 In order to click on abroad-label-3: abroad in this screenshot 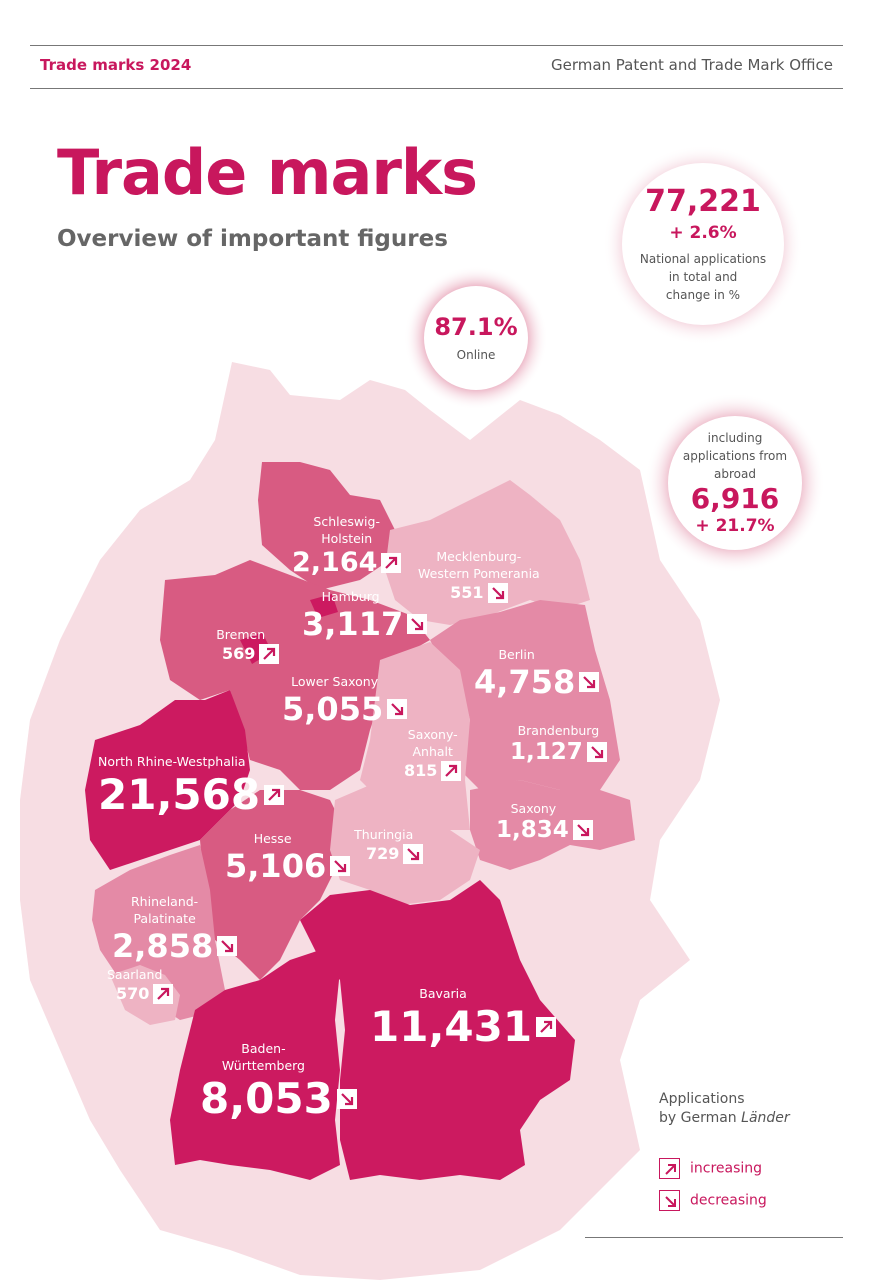, I will do `click(735, 474)`.